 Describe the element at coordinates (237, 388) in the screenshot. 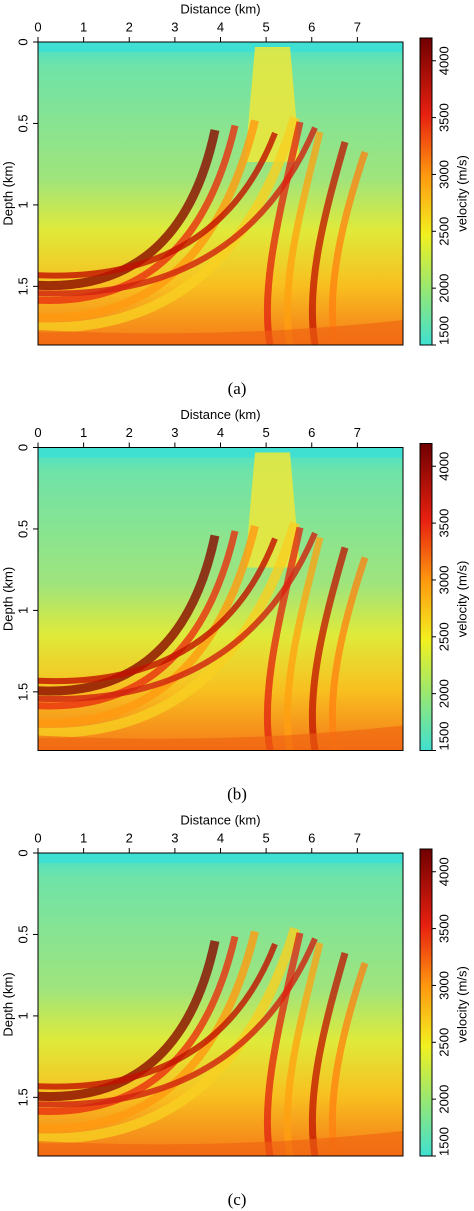

I see `caption: (a)` at that location.